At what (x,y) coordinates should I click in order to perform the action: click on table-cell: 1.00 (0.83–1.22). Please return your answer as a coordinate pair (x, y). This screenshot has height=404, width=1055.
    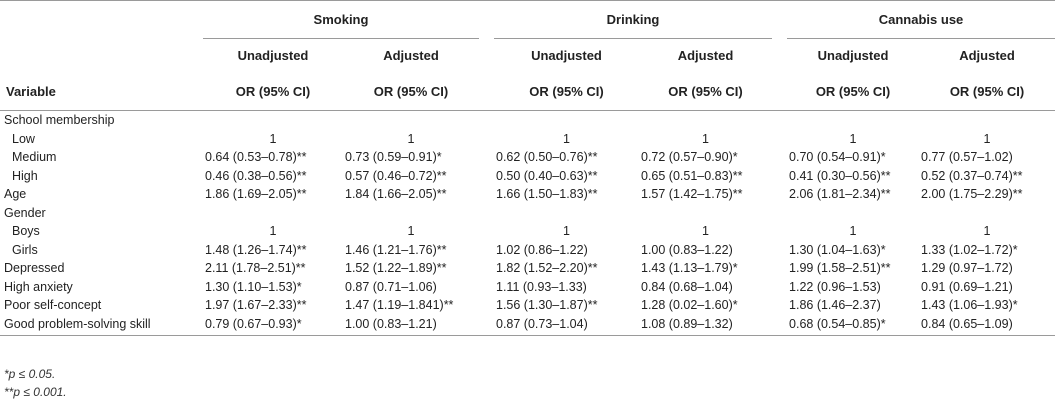
    Looking at the image, I should click on (687, 249).